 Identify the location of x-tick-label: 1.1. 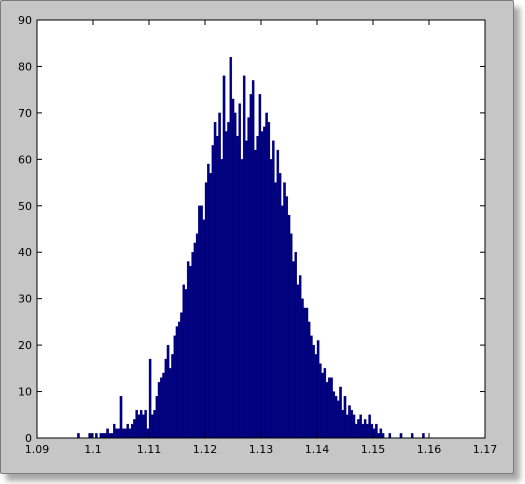
(93, 449).